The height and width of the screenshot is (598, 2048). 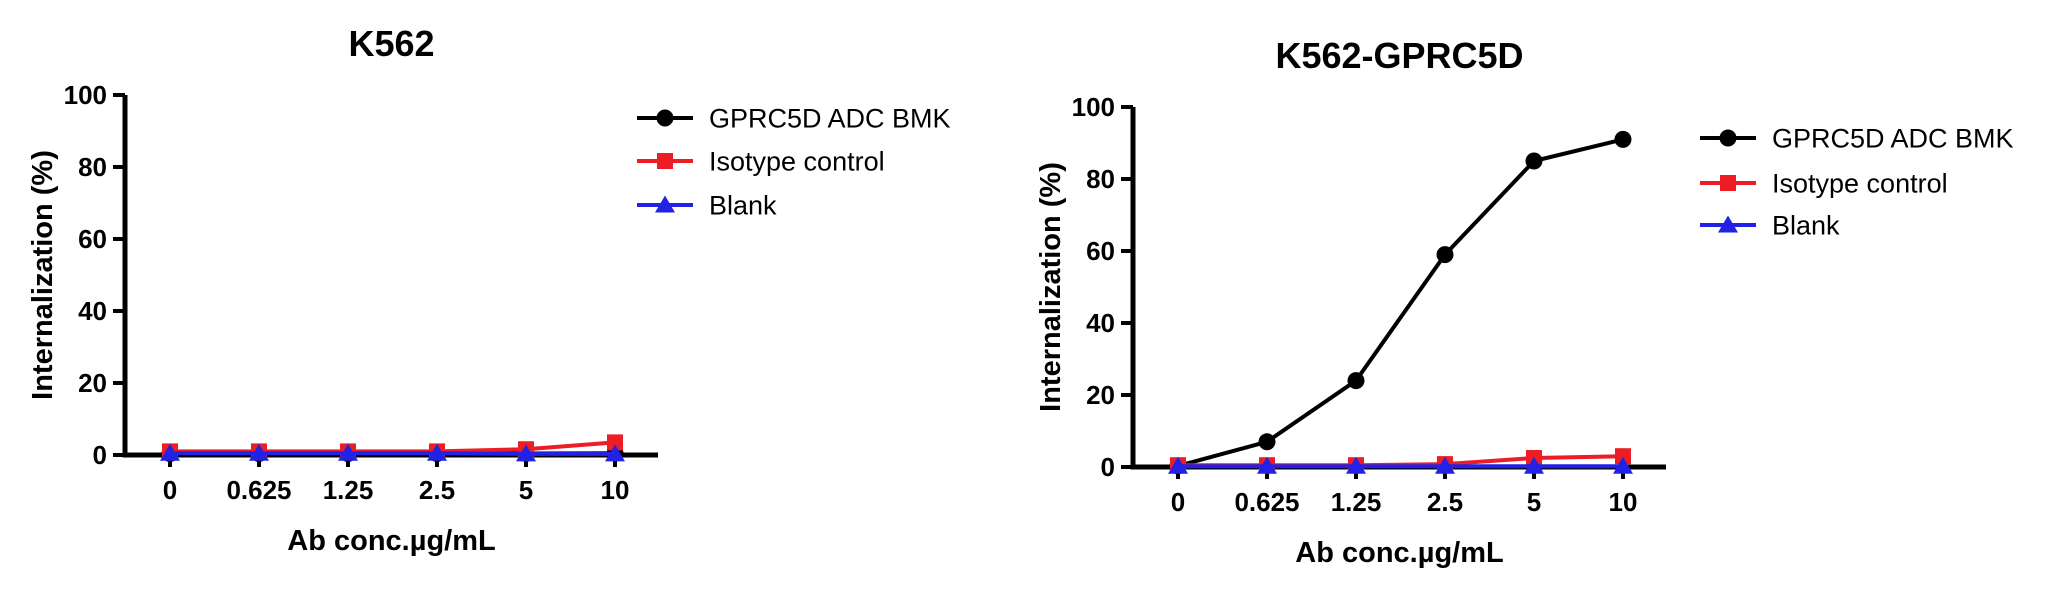 I want to click on series-line-gprc5d-adc-bmk, so click(x=1400, y=302).